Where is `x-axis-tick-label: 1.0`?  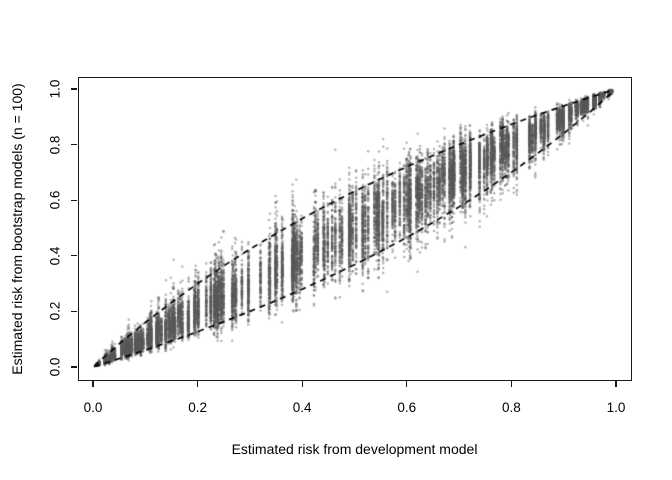 x-axis-tick-label: 1.0 is located at coordinates (616, 407).